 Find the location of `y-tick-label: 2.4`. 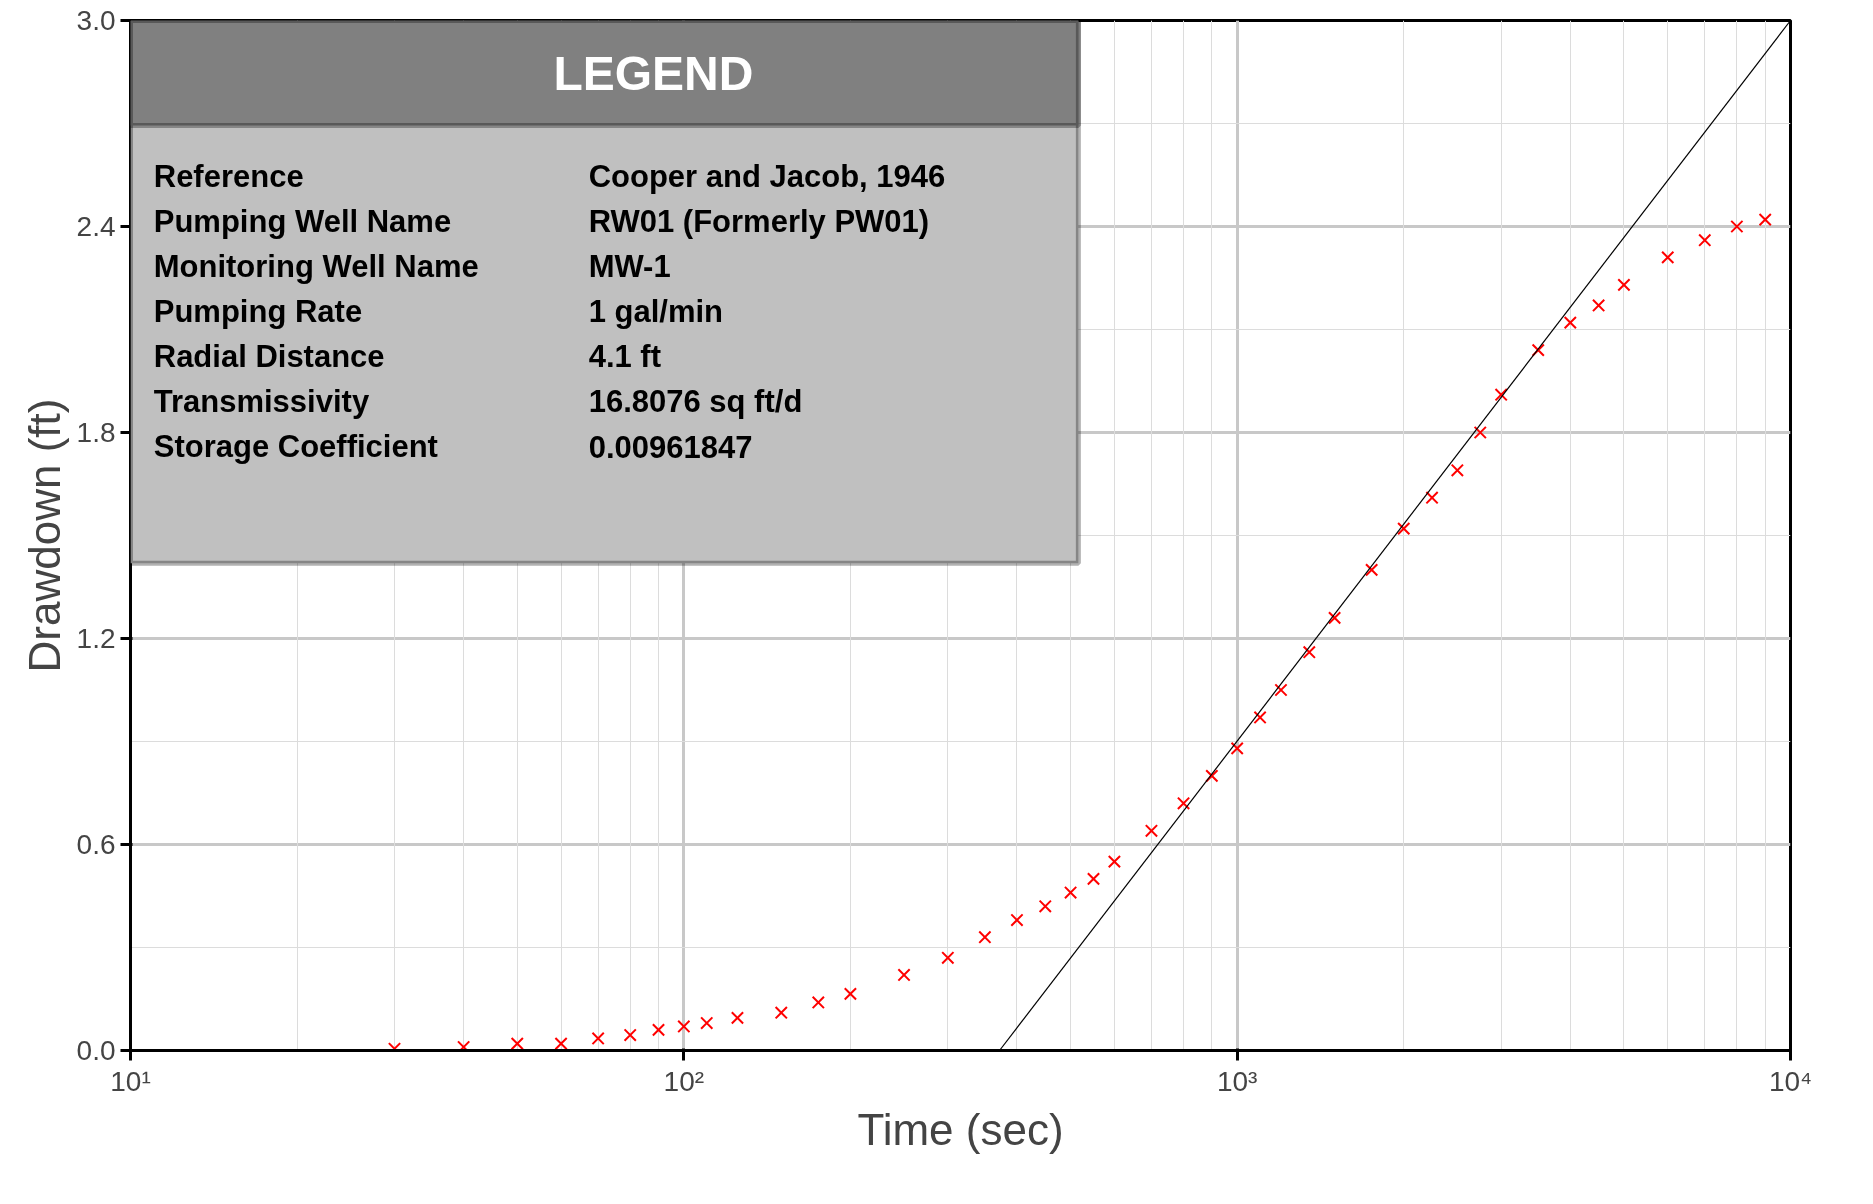

y-tick-label: 2.4 is located at coordinates (96, 226).